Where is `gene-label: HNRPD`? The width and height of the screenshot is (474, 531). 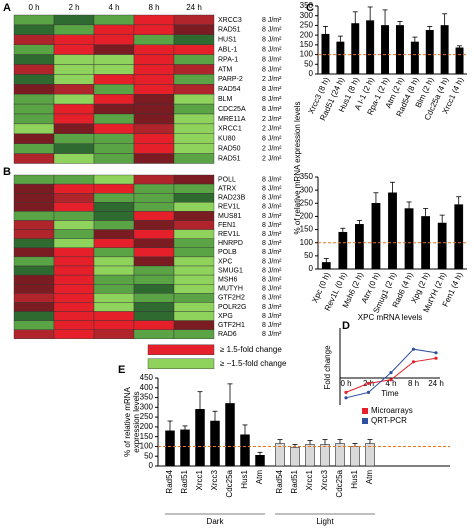 gene-label: HNRPD is located at coordinates (230, 243).